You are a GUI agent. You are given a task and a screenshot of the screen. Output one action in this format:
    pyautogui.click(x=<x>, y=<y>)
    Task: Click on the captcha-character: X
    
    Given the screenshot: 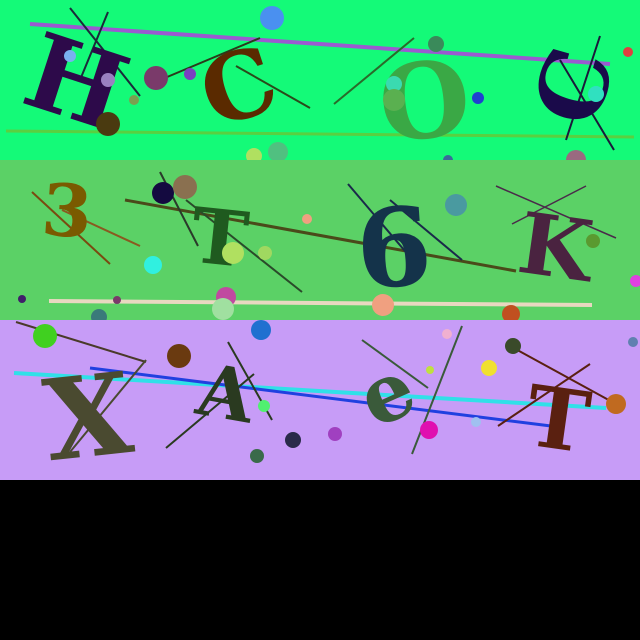 What is the action you would take?
    pyautogui.click(x=88, y=414)
    